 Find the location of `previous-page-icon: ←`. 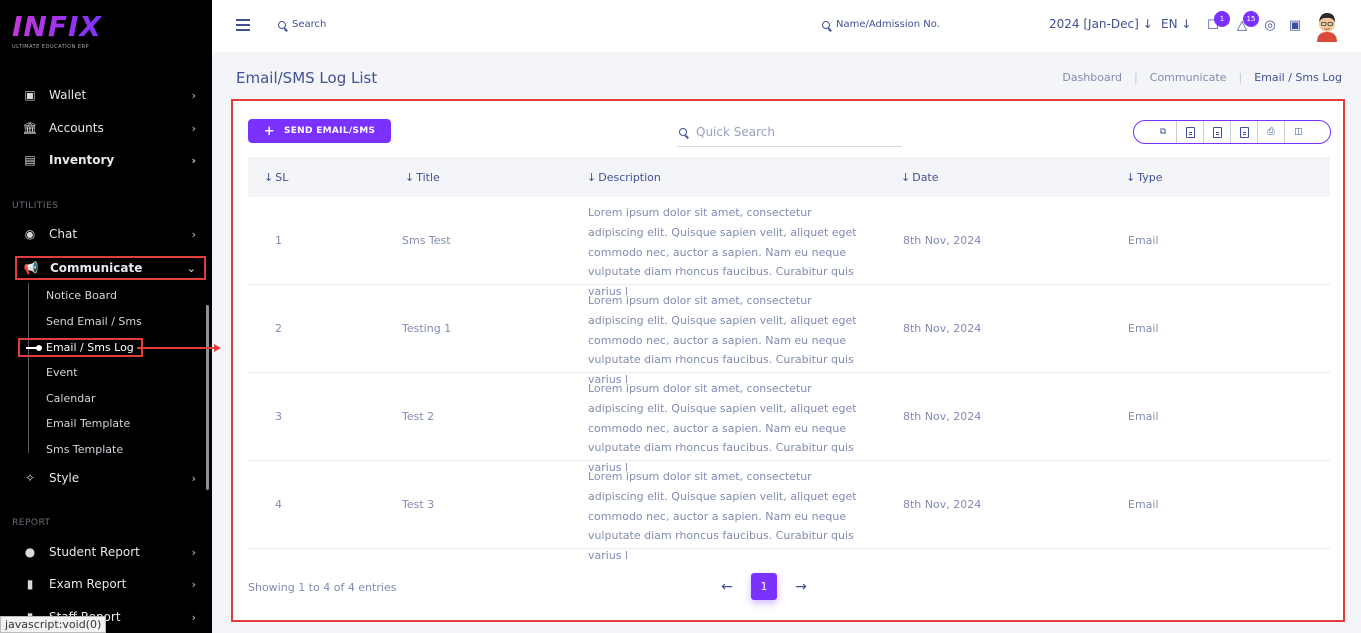

previous-page-icon: ← is located at coordinates (727, 586).